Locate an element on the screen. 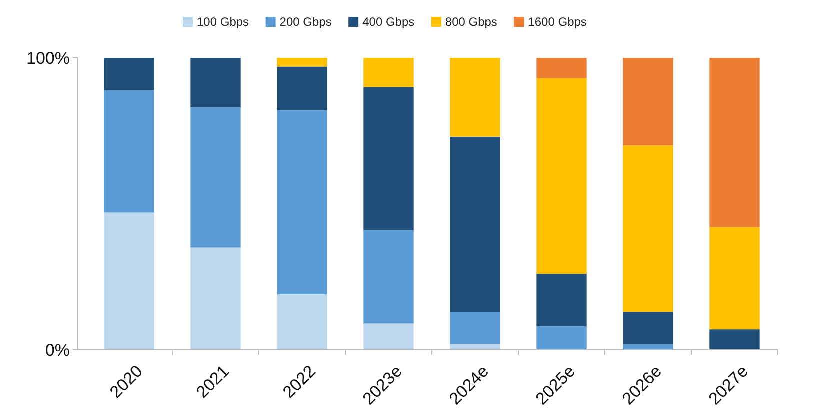 This screenshot has width=826, height=409. legend-label: 1600 Gbps is located at coordinates (557, 22).